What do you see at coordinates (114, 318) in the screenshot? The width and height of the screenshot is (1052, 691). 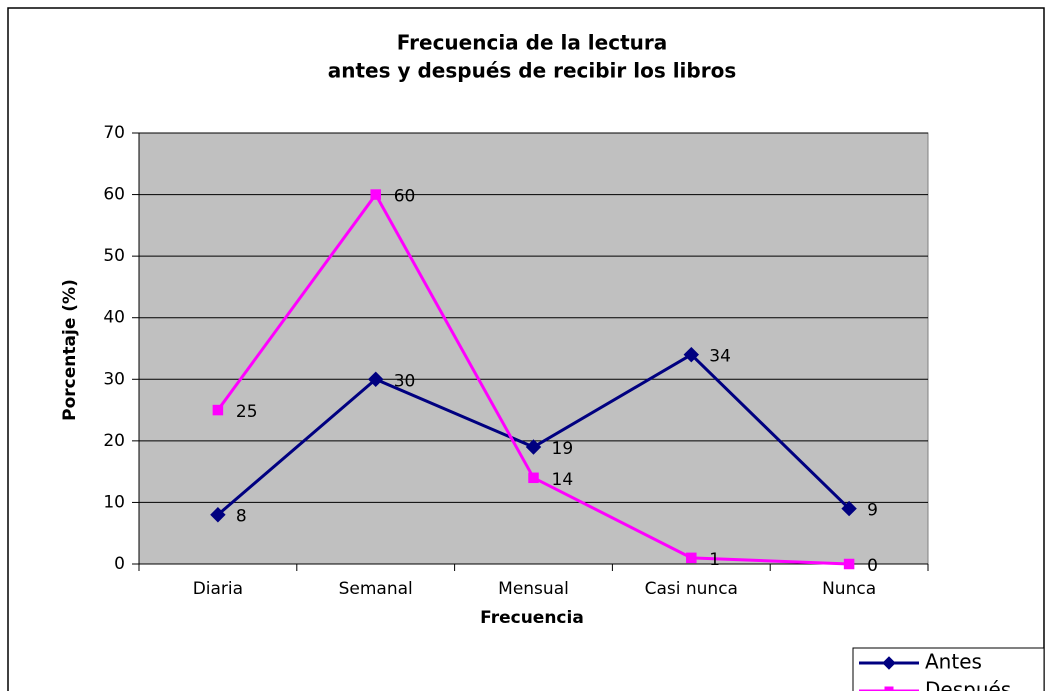 I see `y-tick-label: 40` at bounding box center [114, 318].